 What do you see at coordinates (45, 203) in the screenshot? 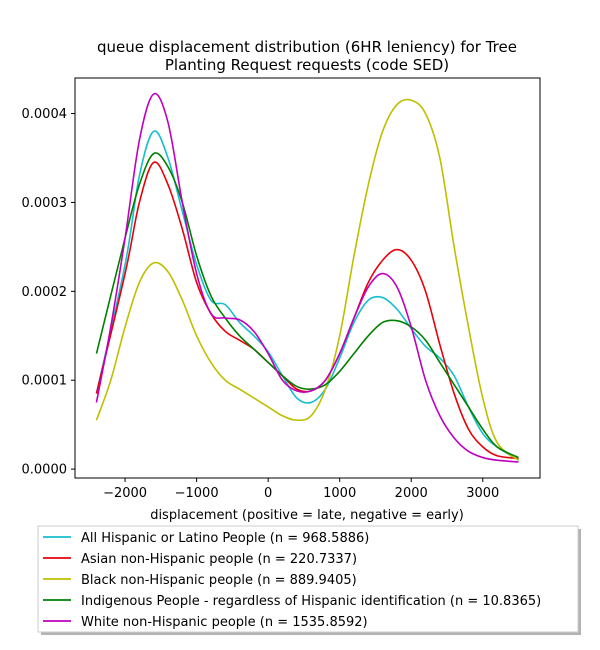
I see `y-tick-label: 0.0003` at bounding box center [45, 203].